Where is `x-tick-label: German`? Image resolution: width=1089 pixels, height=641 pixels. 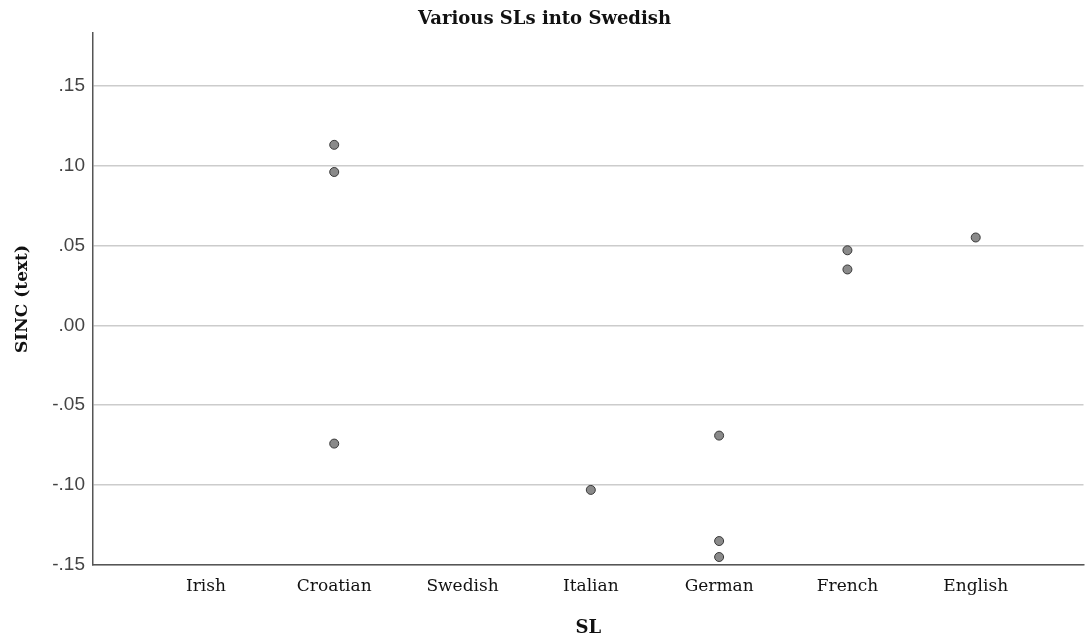 x-tick-label: German is located at coordinates (719, 584).